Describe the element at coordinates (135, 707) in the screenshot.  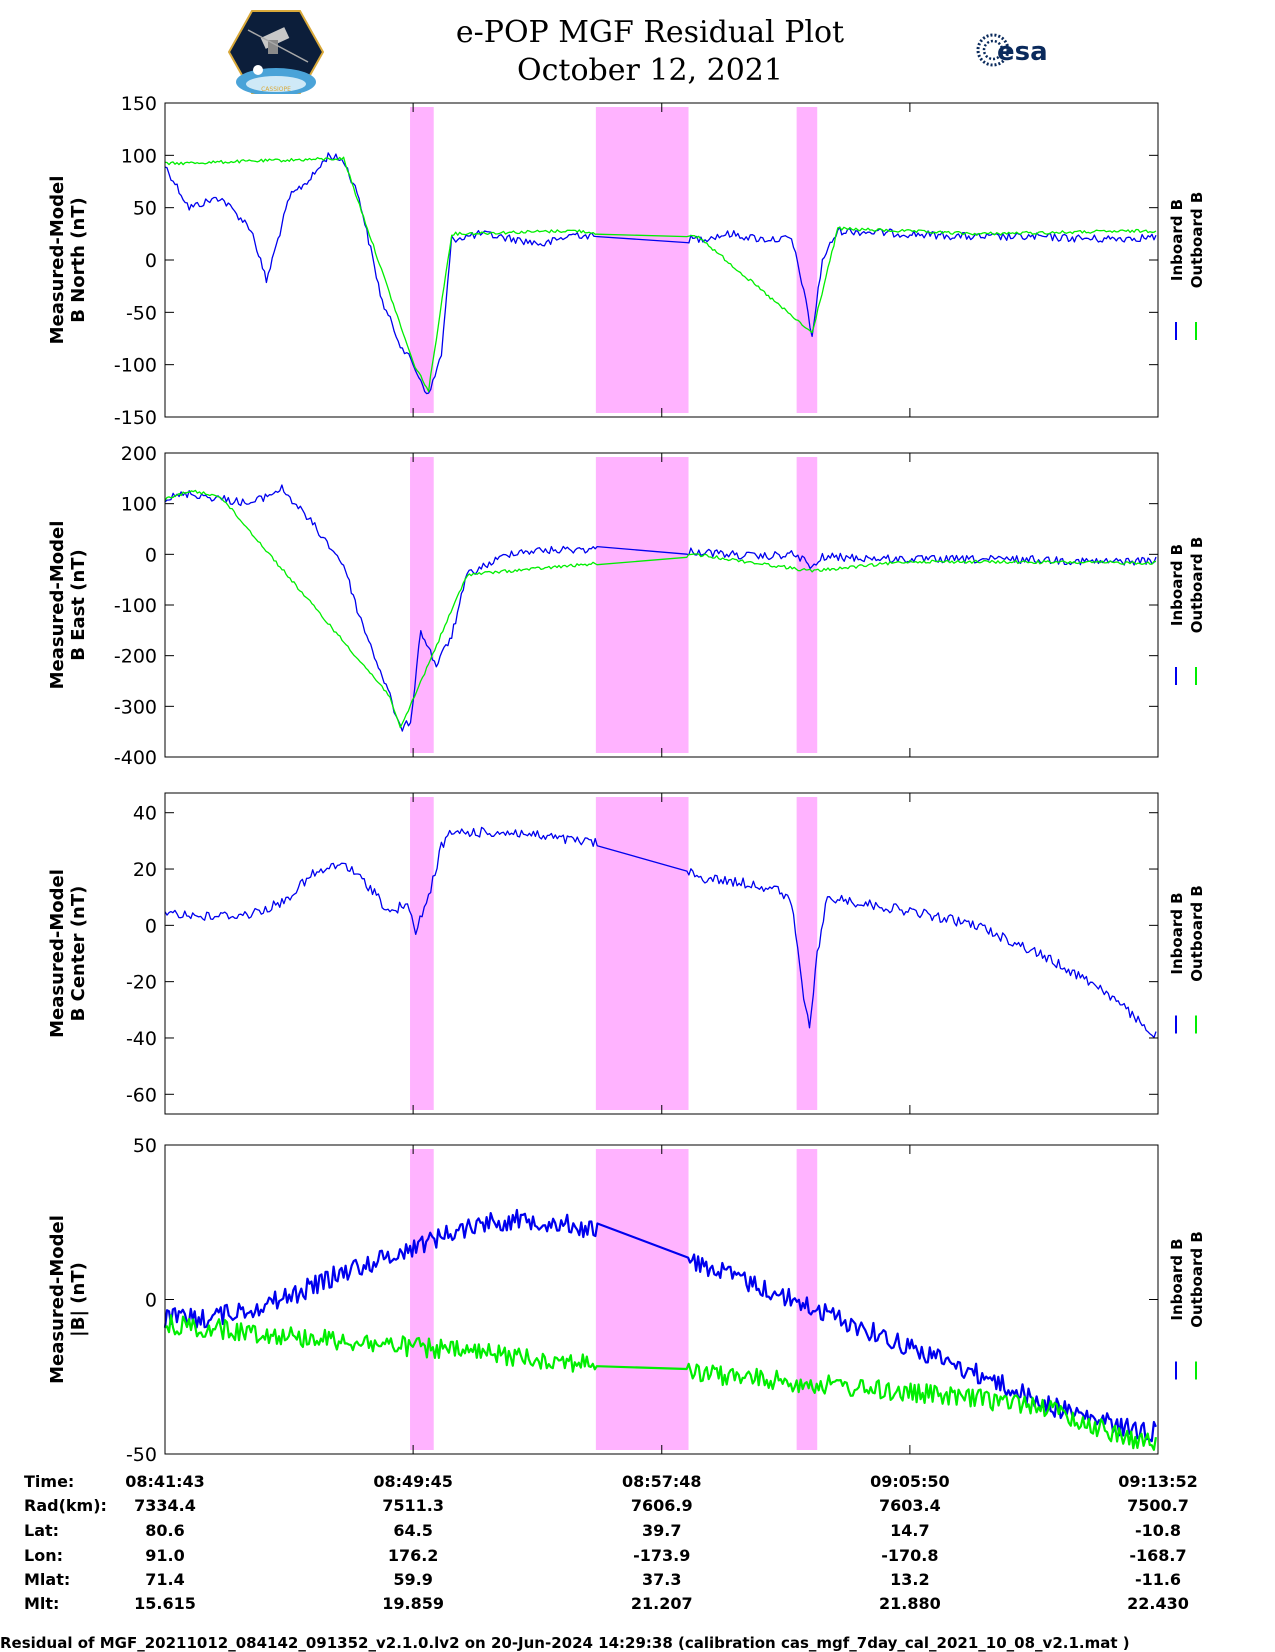
I see `y-tick-label: -300` at that location.